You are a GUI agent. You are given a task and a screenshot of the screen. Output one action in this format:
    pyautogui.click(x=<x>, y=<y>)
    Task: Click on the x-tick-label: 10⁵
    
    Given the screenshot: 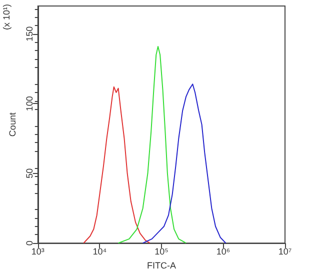 What is the action you would take?
    pyautogui.click(x=161, y=251)
    